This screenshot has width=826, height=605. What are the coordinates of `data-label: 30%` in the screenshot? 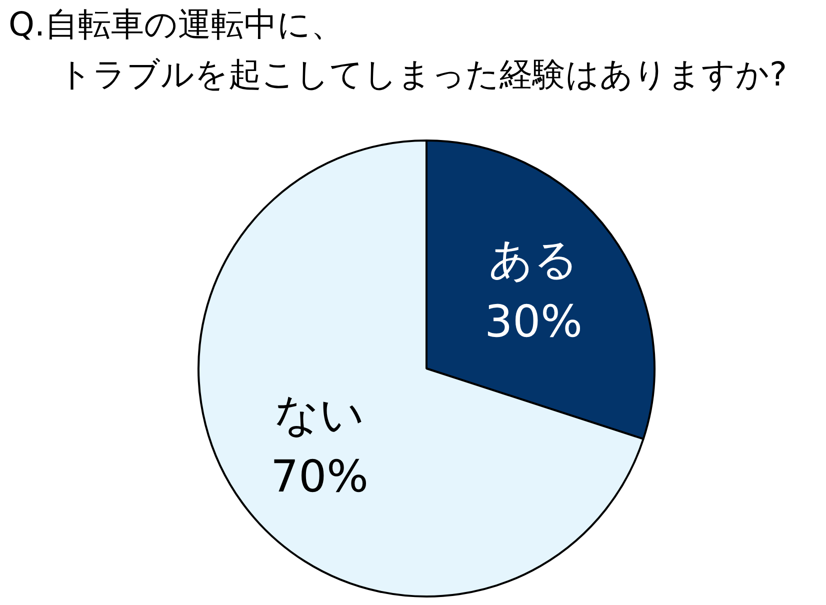 It's located at (533, 322).